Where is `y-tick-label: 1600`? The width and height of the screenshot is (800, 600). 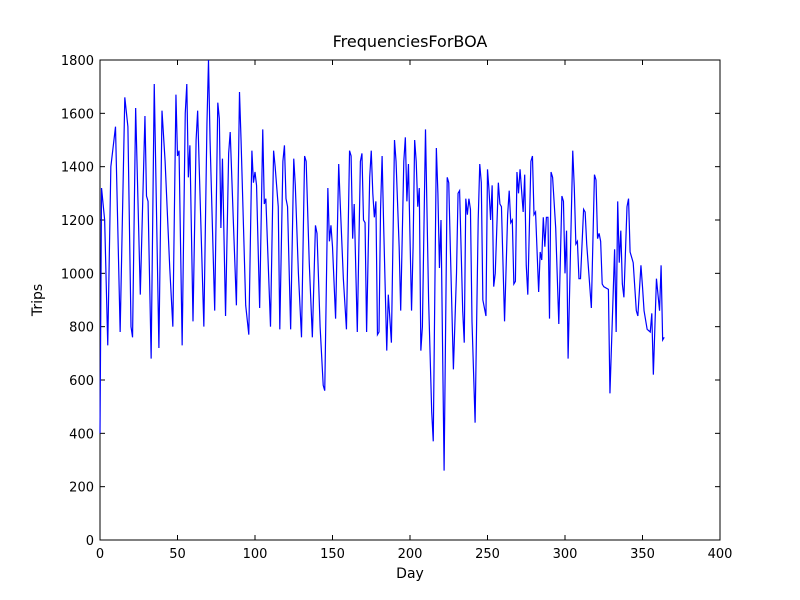
y-tick-label: 1600 is located at coordinates (77, 114).